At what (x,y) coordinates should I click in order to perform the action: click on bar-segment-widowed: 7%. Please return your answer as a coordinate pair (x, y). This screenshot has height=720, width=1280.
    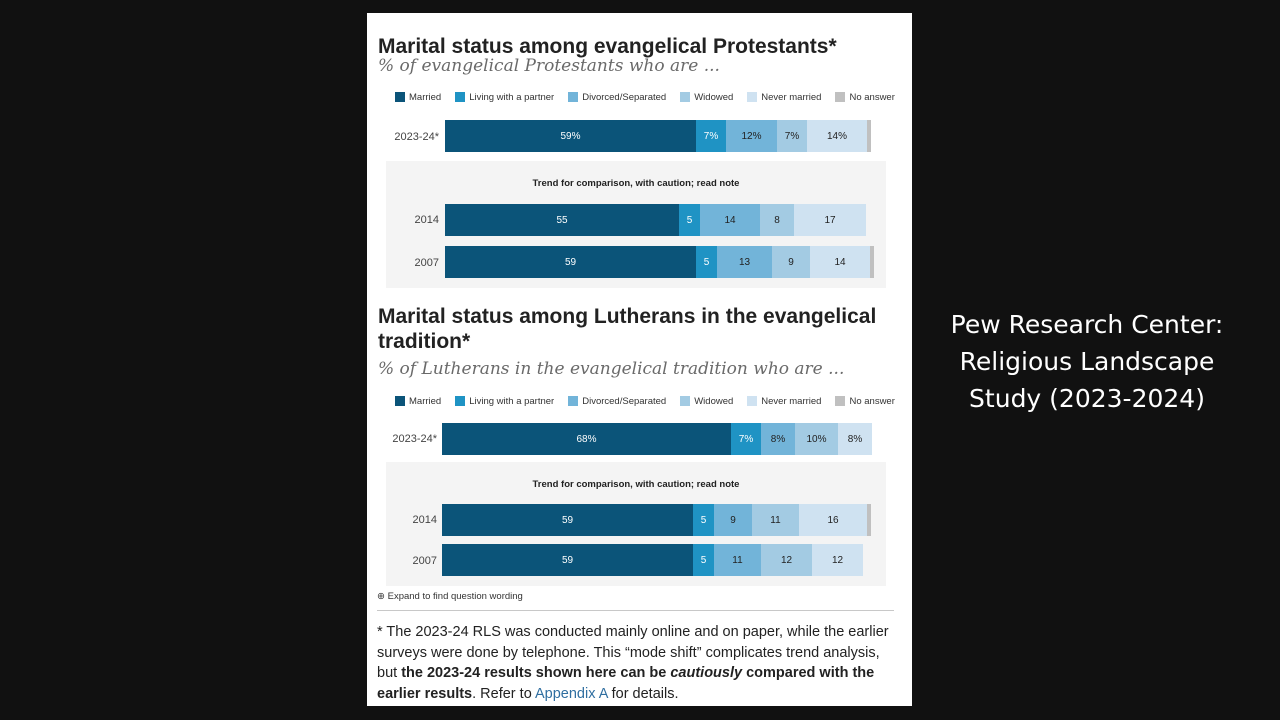
    Looking at the image, I should click on (792, 136).